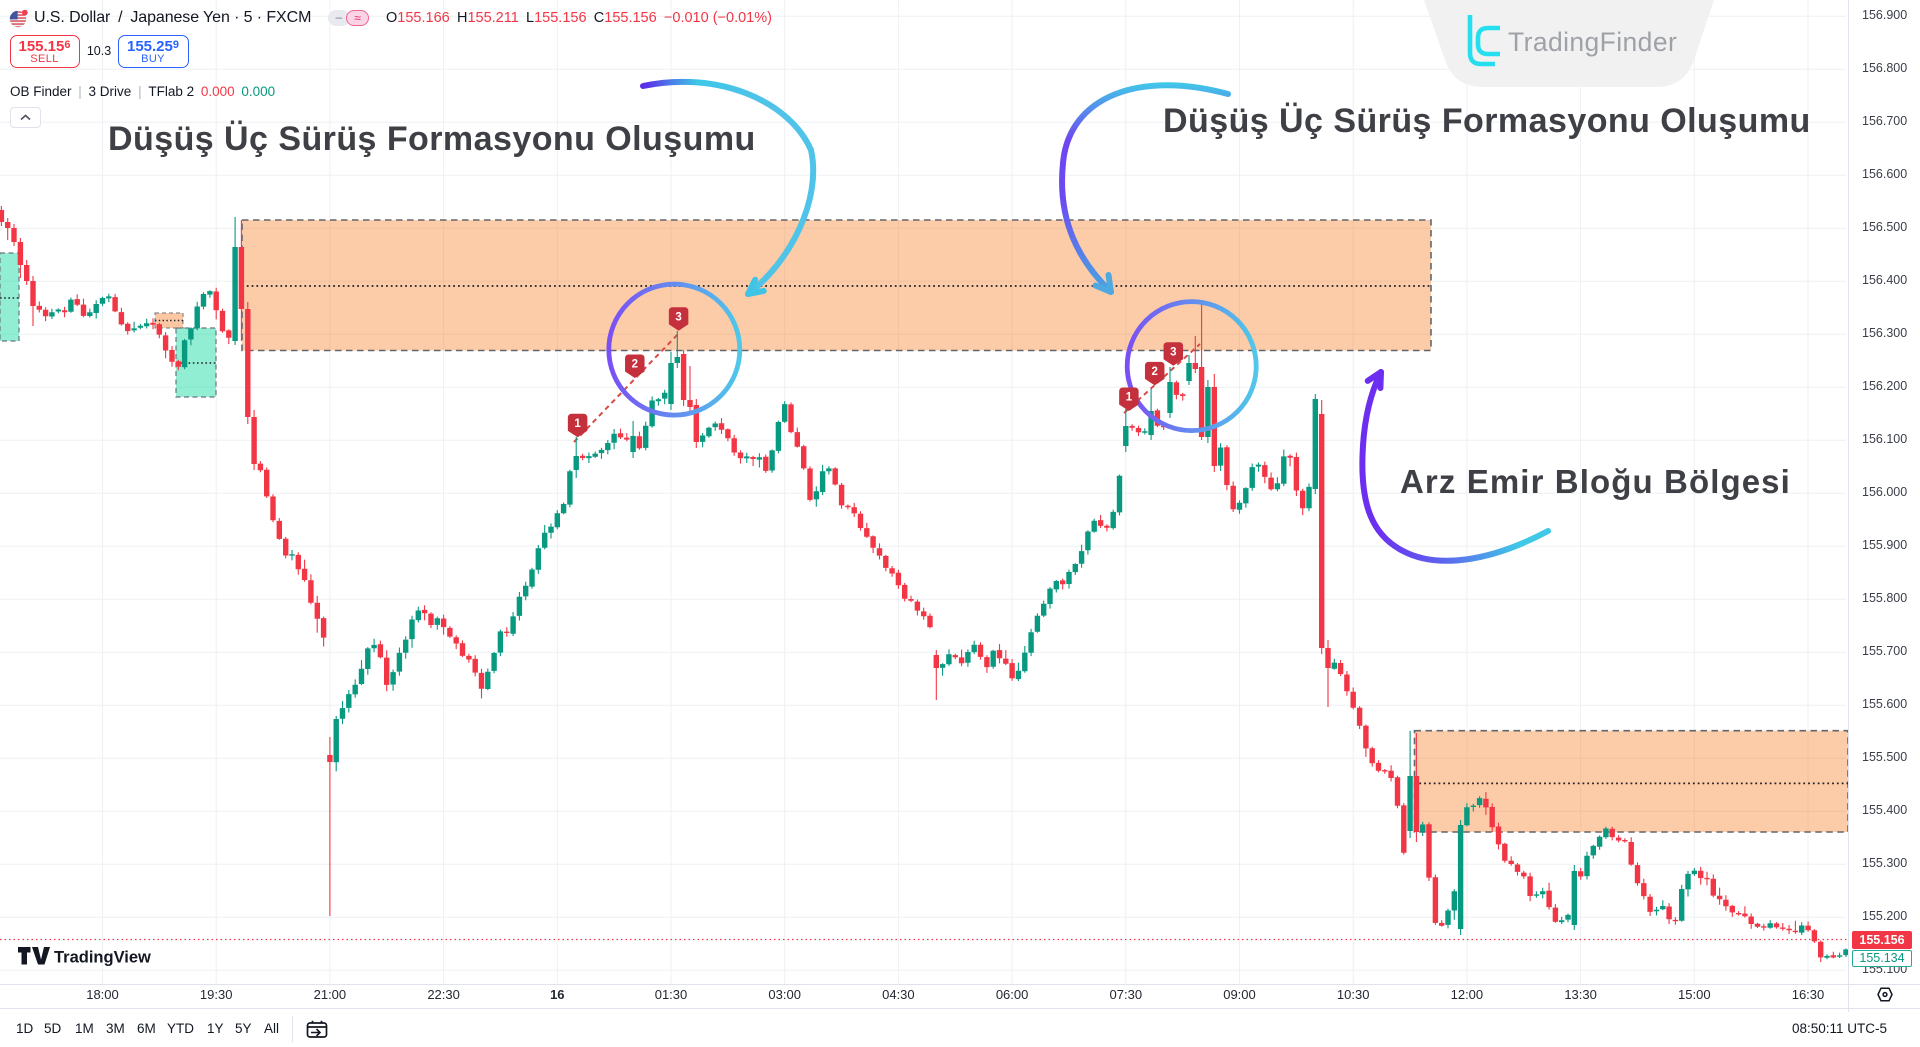 This screenshot has height=1047, width=1920. I want to click on svg-text: TradingFinder, so click(1592, 42).